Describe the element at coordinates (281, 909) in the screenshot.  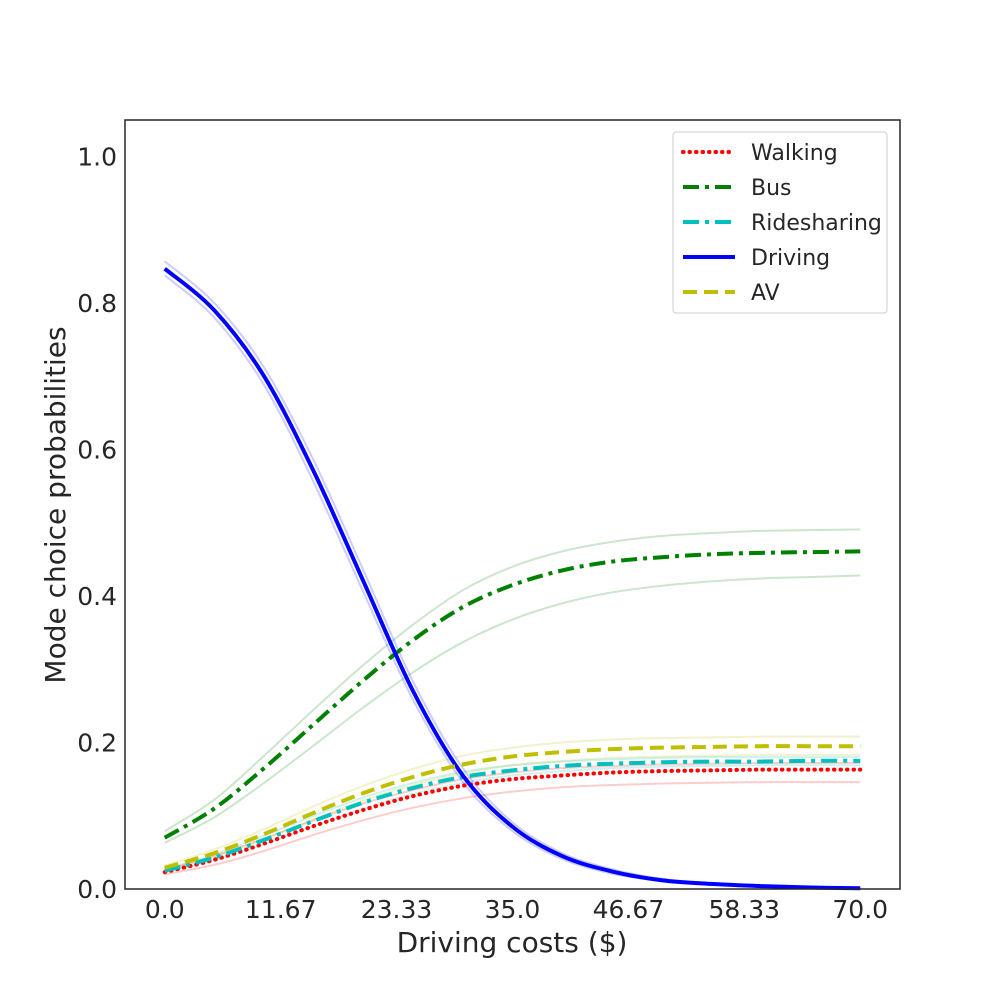
I see `x-tick-label: 11.67` at that location.